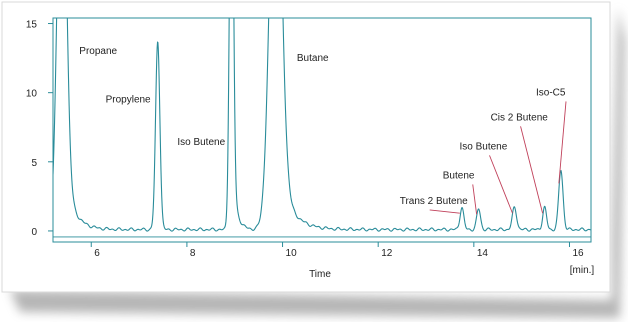  I want to click on y-tick-label: 5, so click(34, 163).